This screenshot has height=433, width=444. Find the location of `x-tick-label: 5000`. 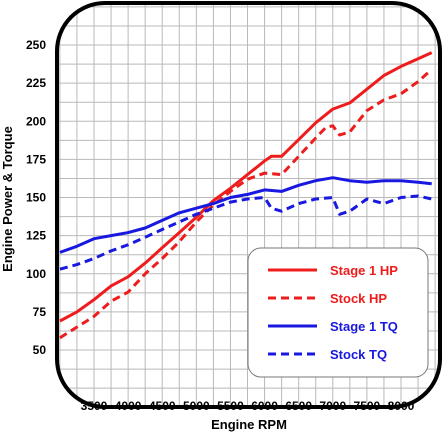

x-tick-label: 5000 is located at coordinates (196, 406).